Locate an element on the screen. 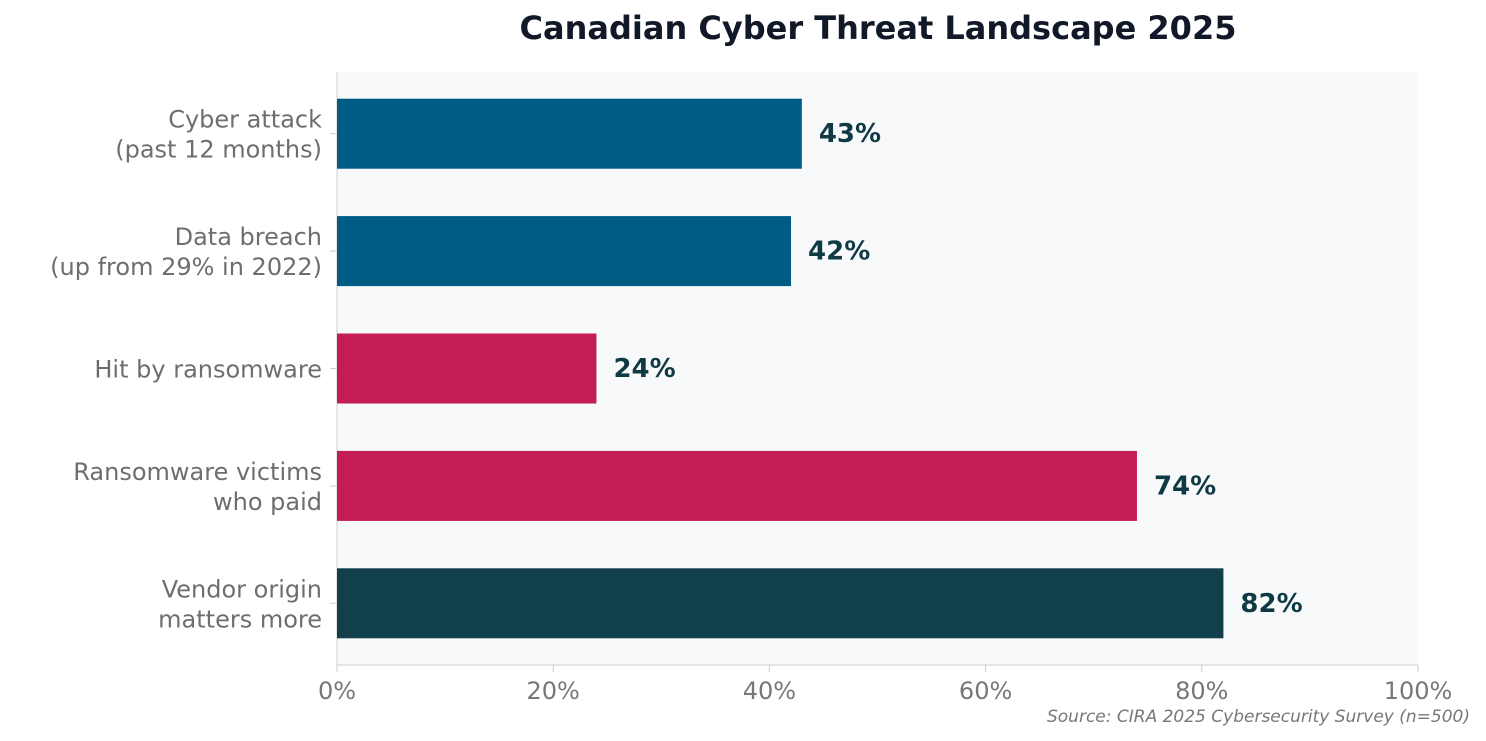 The width and height of the screenshot is (1486, 741). y-tick-label: Vendor origin matters more is located at coordinates (240, 604).